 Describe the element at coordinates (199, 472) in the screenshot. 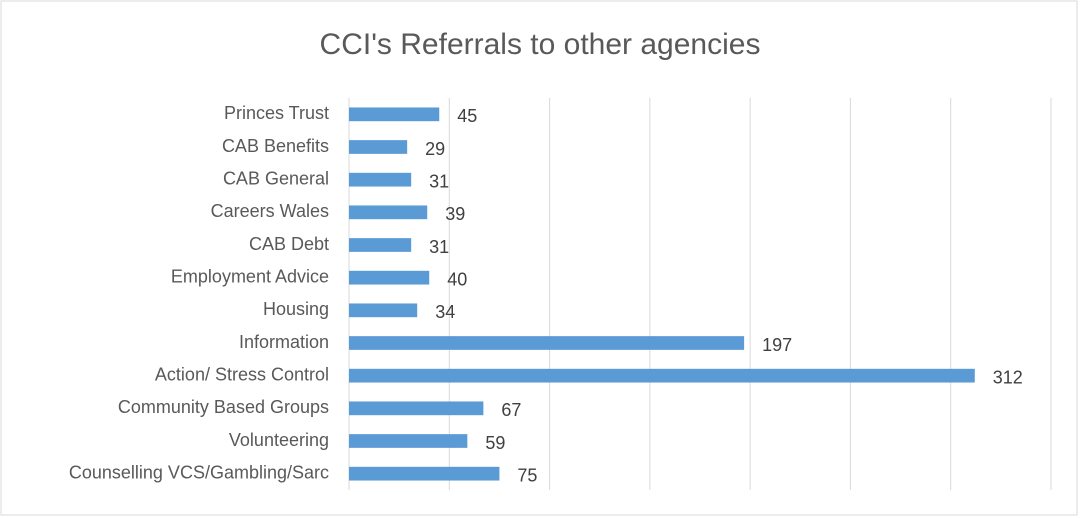

I see `y-tick-label: Counselling VCS/Gambling/Sarc` at that location.